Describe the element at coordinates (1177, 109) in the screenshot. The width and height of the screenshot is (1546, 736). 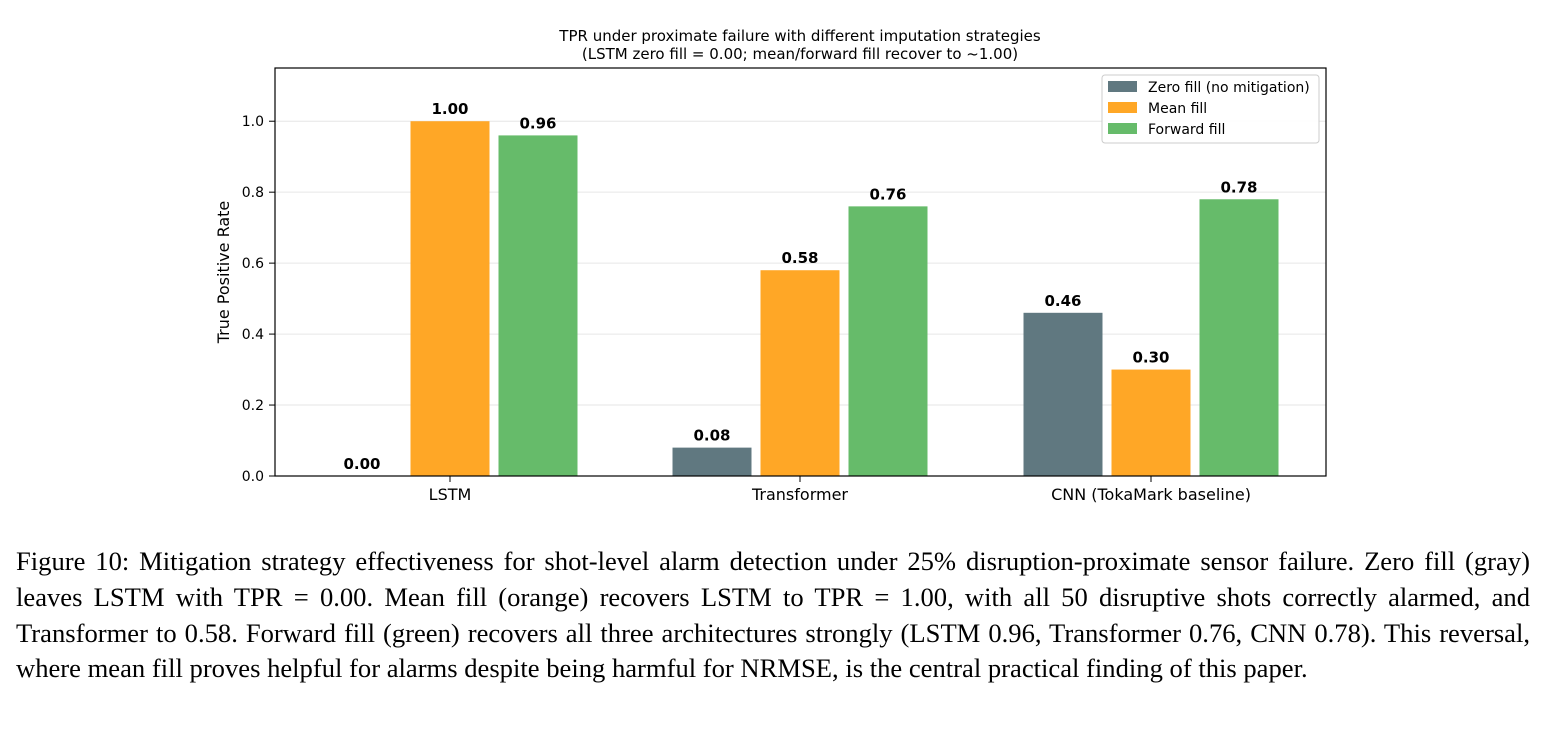
I see `legend-label-mean-fill: Mean fill` at that location.